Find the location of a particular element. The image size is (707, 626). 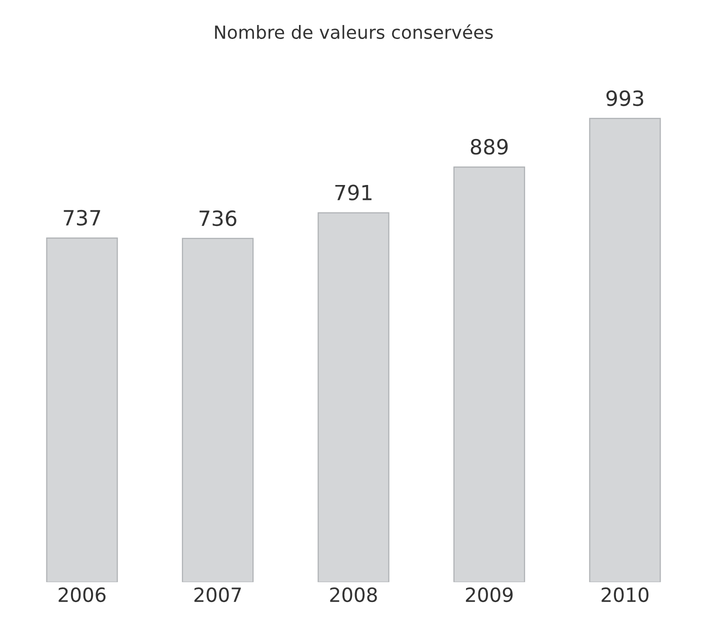

data-label: 791 is located at coordinates (353, 192).